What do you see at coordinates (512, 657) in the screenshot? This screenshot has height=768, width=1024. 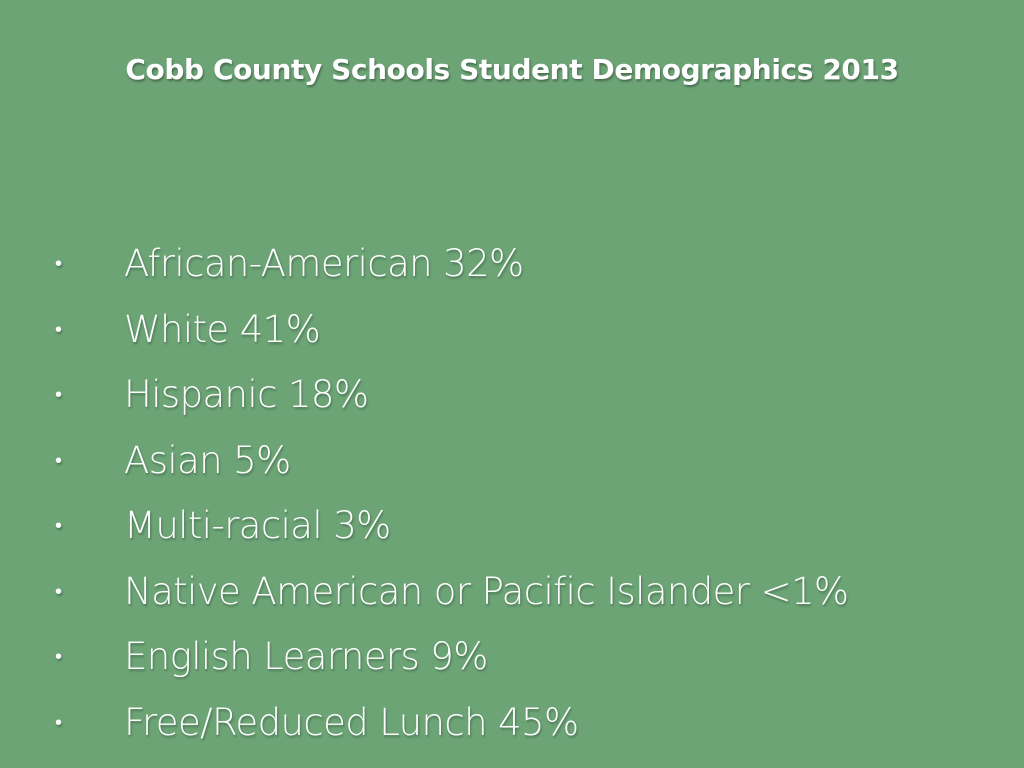 I see `list-item: • English Learners 9%` at bounding box center [512, 657].